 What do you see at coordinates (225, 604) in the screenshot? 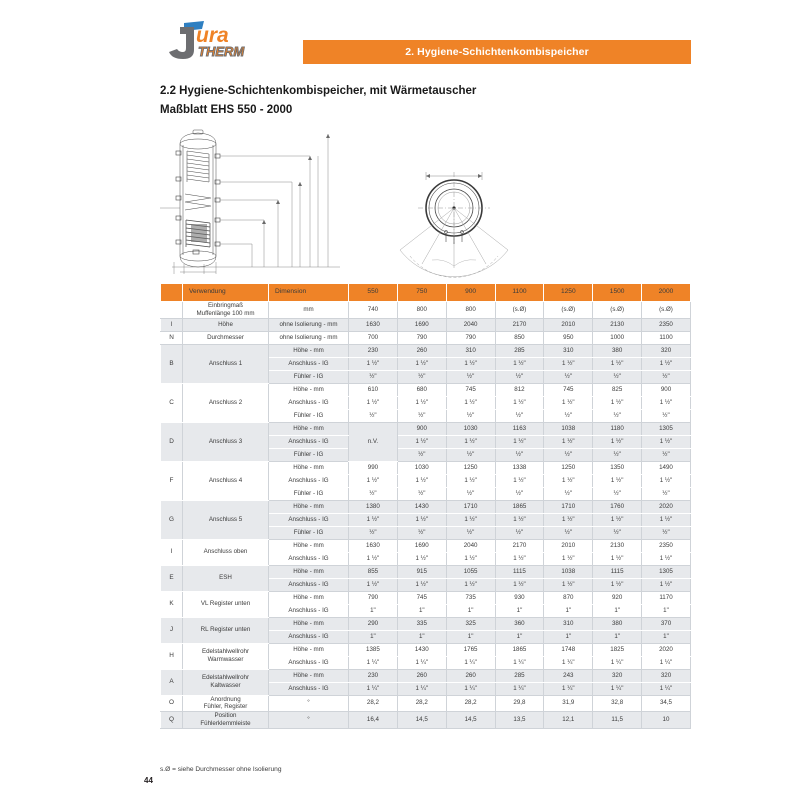
I see `row-usage-label: VL Register unten` at bounding box center [225, 604].